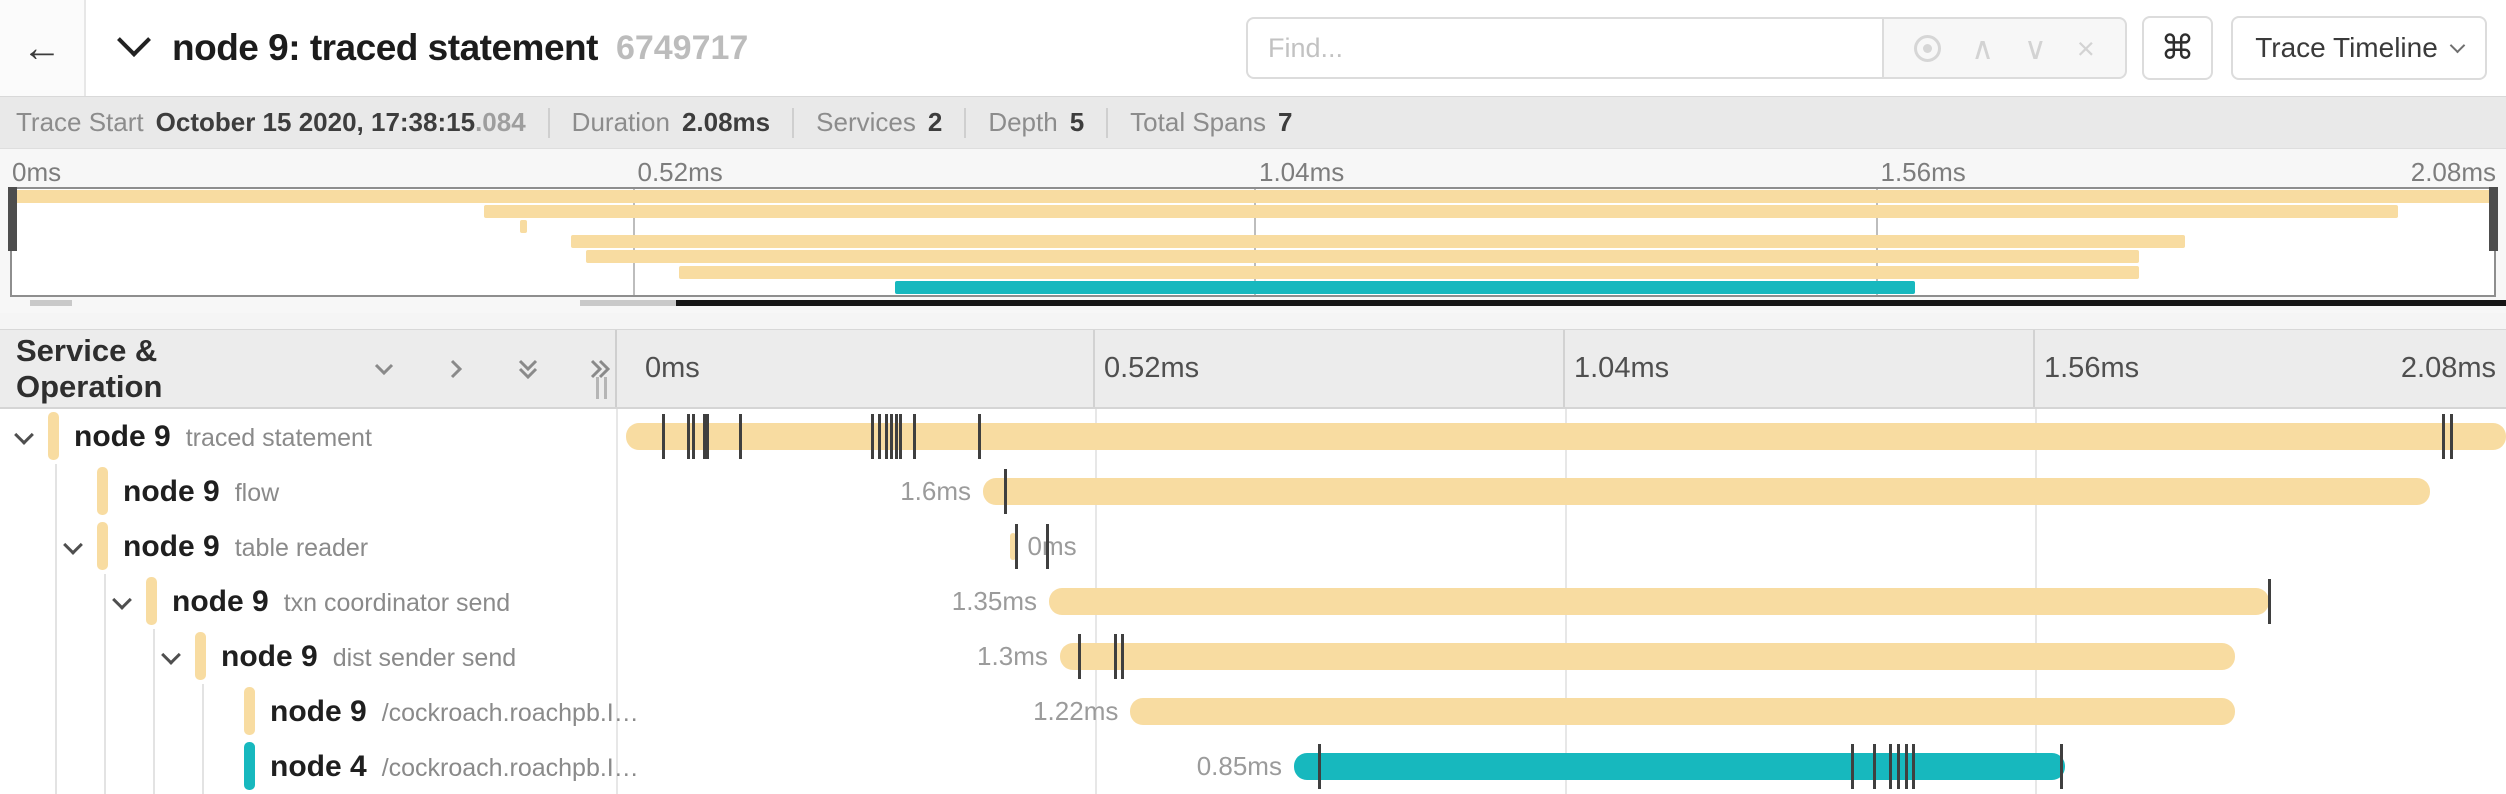 This screenshot has height=794, width=2506. I want to click on collapse-one-chevron-down-icon, so click(384, 369).